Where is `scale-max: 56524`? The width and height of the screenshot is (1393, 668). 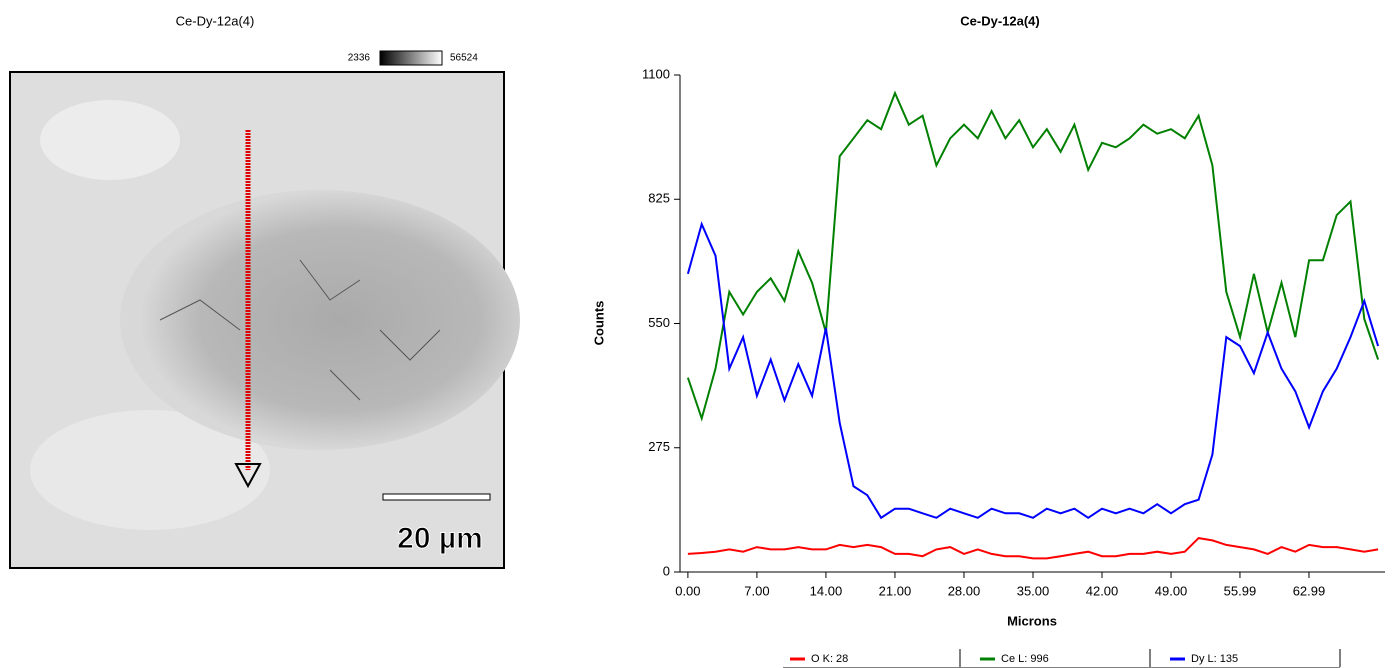 scale-max: 56524 is located at coordinates (464, 58).